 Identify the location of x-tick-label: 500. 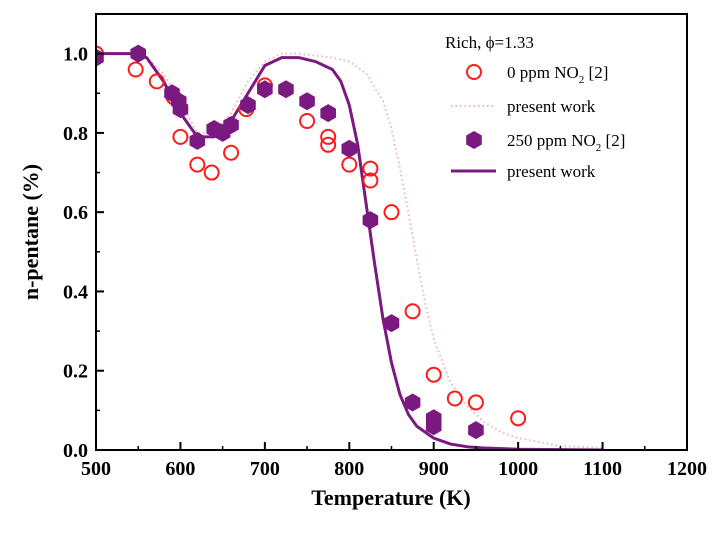
(96, 469).